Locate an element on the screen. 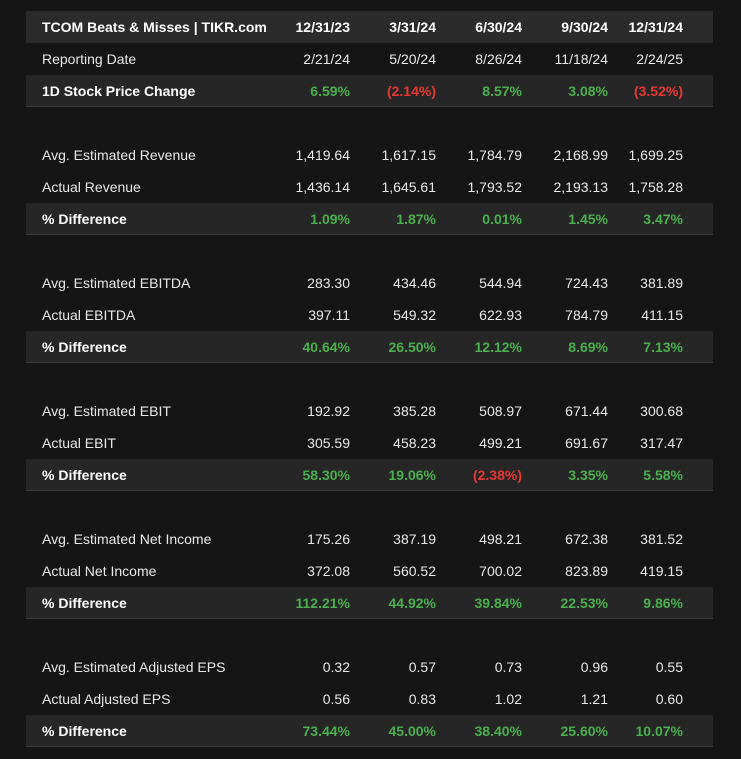  row-value: 0.73 is located at coordinates (508, 667).